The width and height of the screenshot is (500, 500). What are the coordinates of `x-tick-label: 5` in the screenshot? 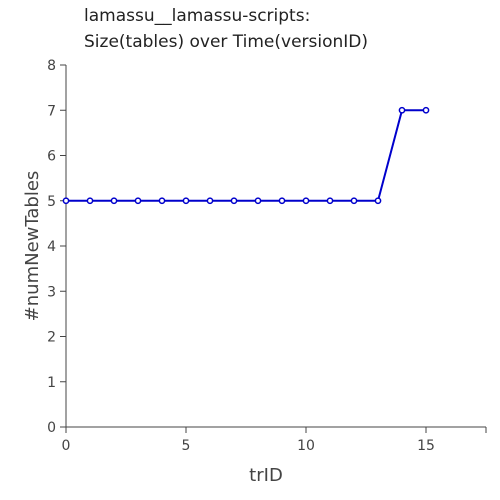 It's located at (186, 446).